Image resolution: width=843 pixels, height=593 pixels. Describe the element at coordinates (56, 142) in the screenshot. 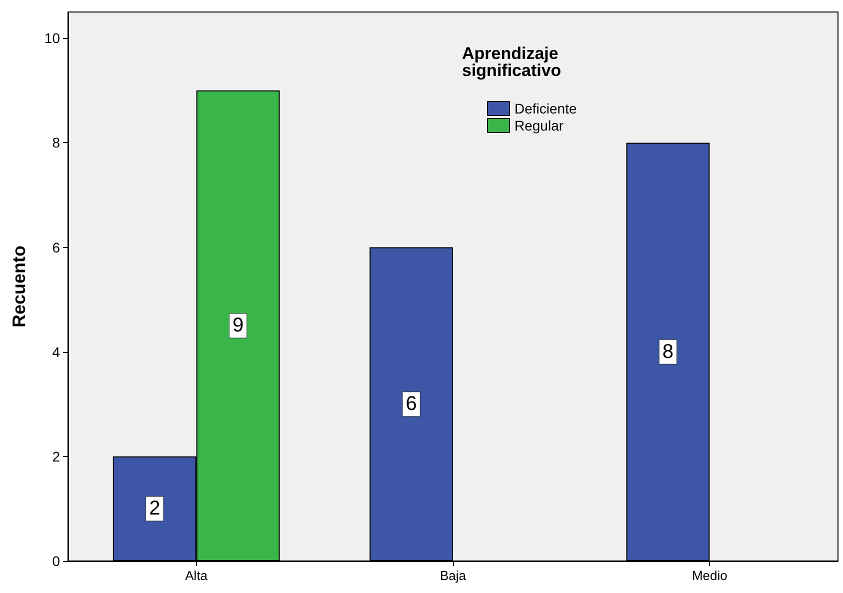

I see `y-tick-label: 8` at that location.